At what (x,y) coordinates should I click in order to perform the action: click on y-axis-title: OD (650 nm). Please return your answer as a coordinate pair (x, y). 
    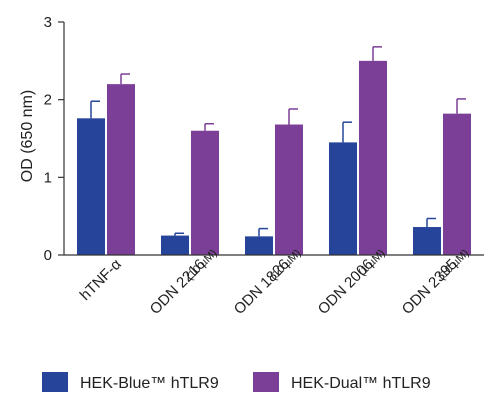
    Looking at the image, I should click on (27, 136).